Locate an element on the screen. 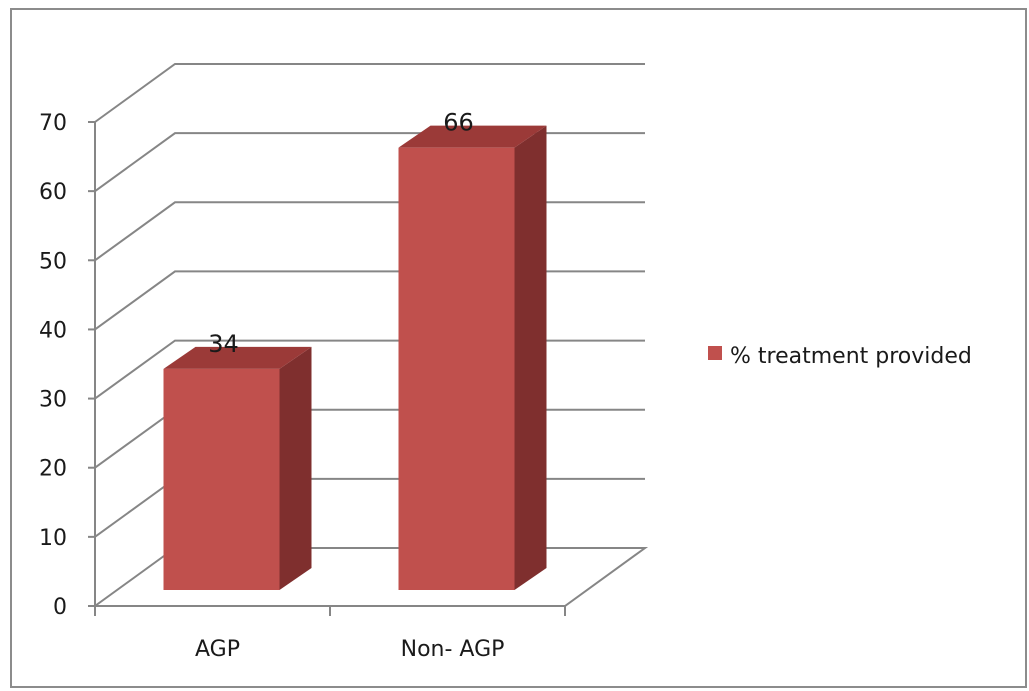 The height and width of the screenshot is (691, 1029). legend-label: % treatment provided is located at coordinates (851, 356).